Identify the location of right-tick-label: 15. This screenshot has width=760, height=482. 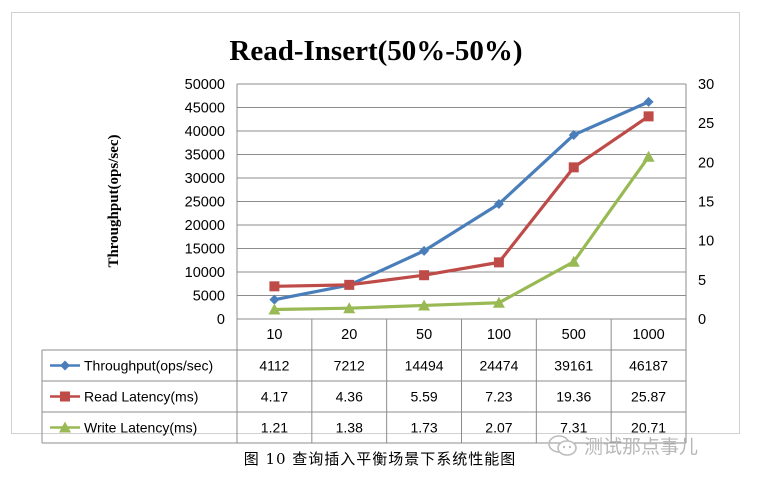
(706, 203).